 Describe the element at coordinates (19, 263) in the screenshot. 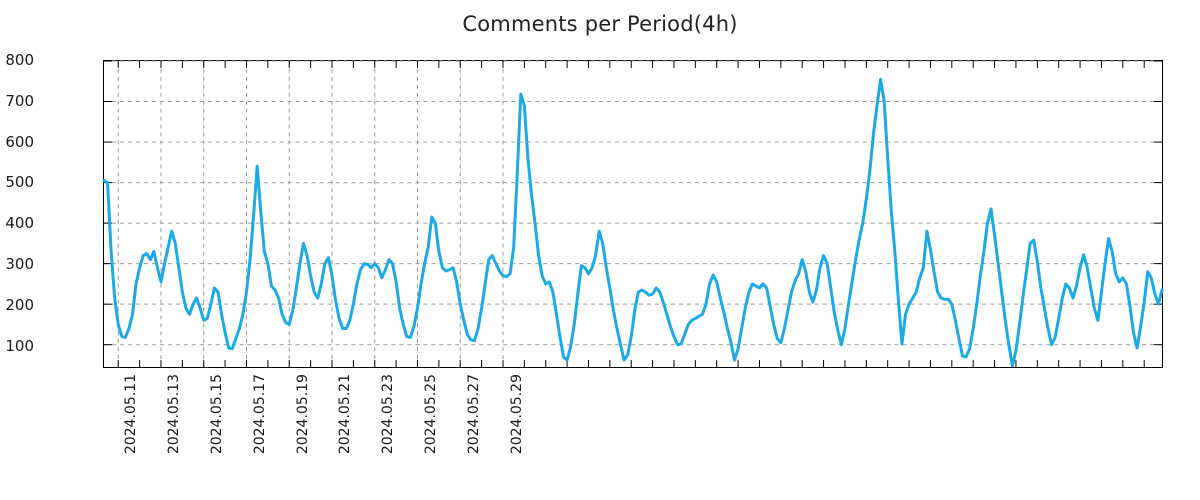

I see `y-tick-label: 300` at that location.